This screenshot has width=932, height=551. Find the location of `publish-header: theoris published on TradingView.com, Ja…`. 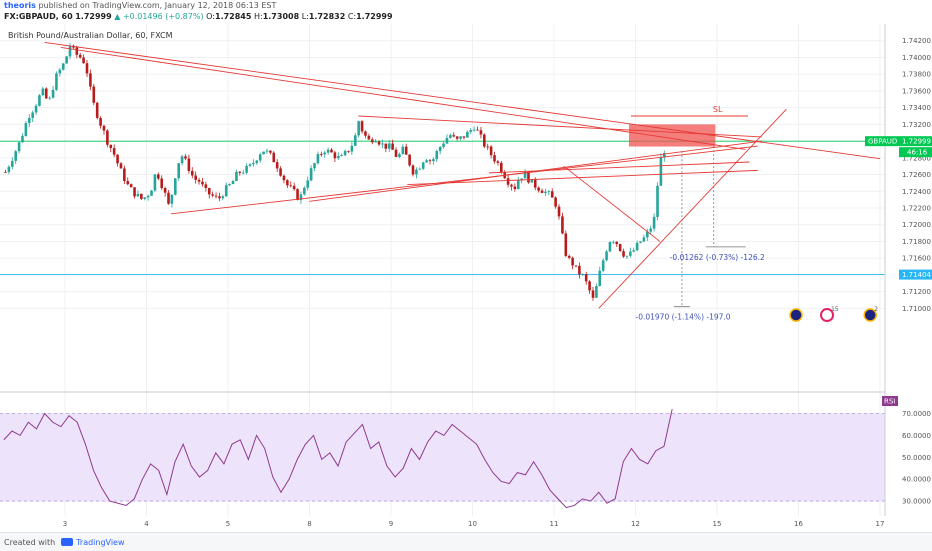

publish-header: theoris published on TradingView.com, Ja… is located at coordinates (140, 5).